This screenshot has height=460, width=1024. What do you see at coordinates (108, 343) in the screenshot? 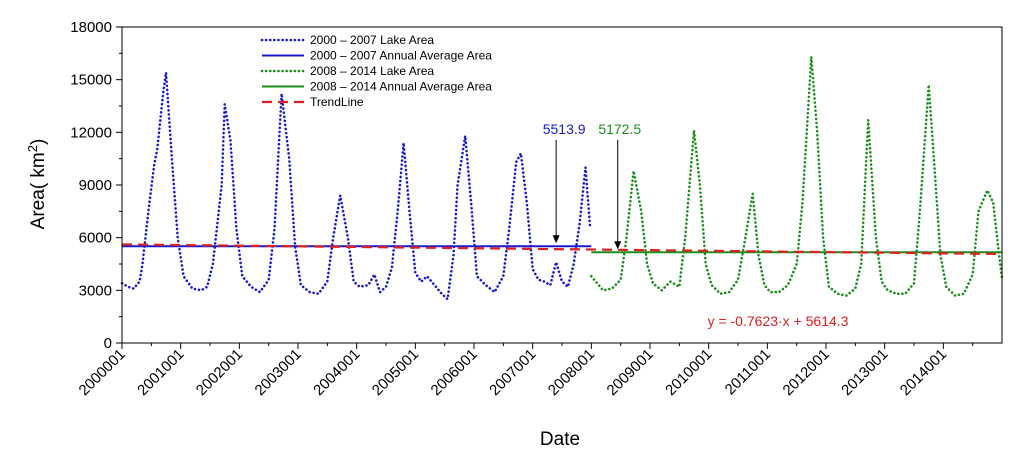
I see `y-tick-label: 0` at bounding box center [108, 343].